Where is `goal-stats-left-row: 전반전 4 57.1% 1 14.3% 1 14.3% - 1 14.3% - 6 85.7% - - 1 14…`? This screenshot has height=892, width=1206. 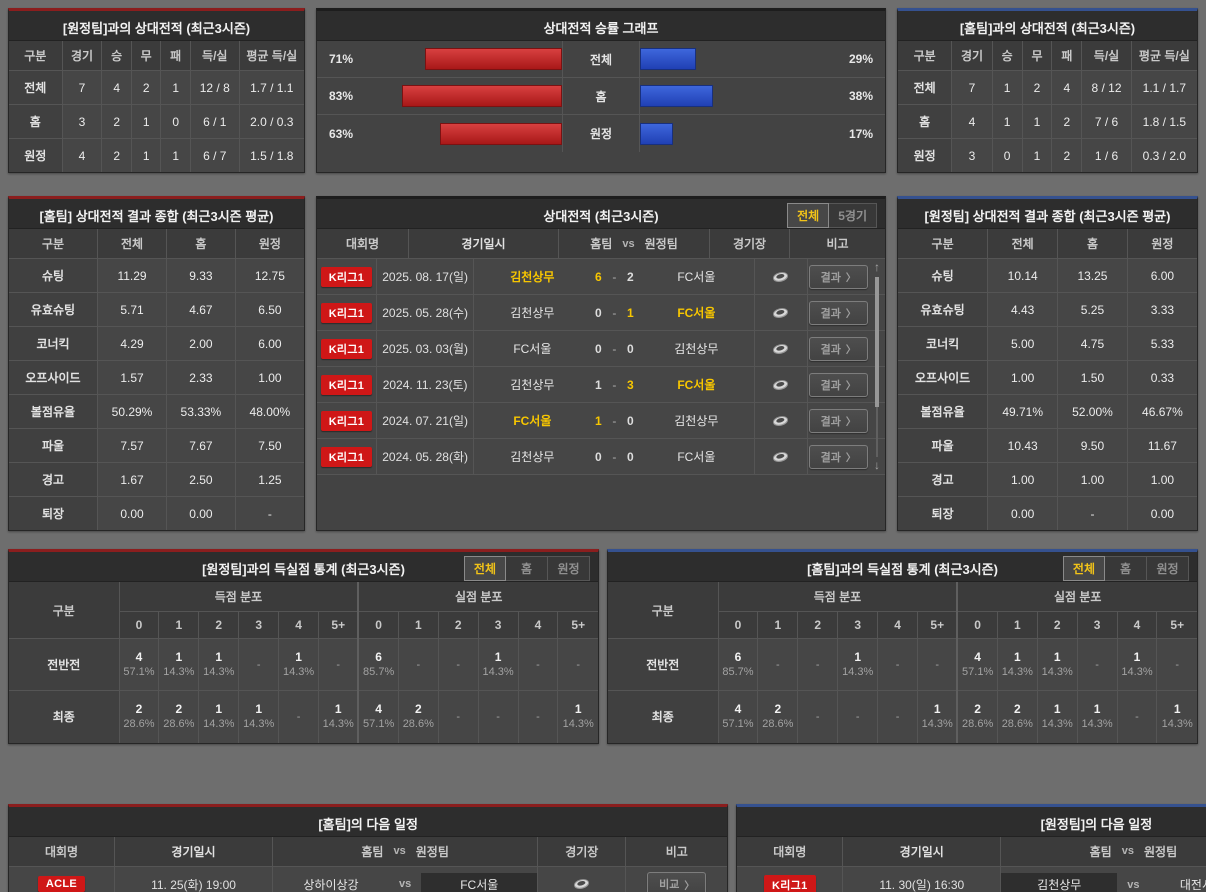
goal-stats-left-row: 전반전 4 57.1% 1 14.3% 1 14.3% - 1 14.3% - 6 85.7% - - 1 14… is located at coordinates (303, 664).